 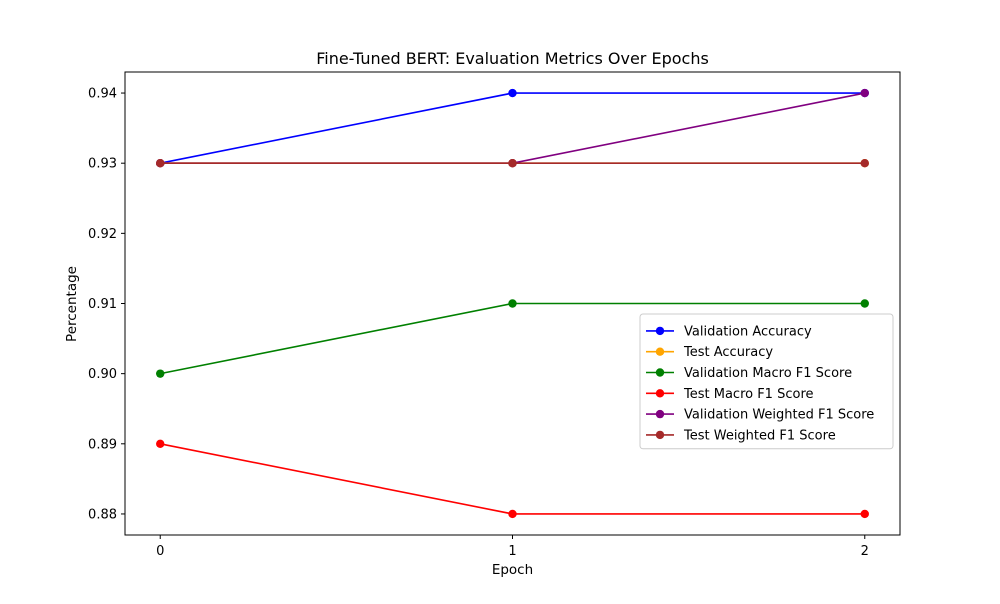 What do you see at coordinates (102, 304) in the screenshot?
I see `y-tick-label: 0.91` at bounding box center [102, 304].